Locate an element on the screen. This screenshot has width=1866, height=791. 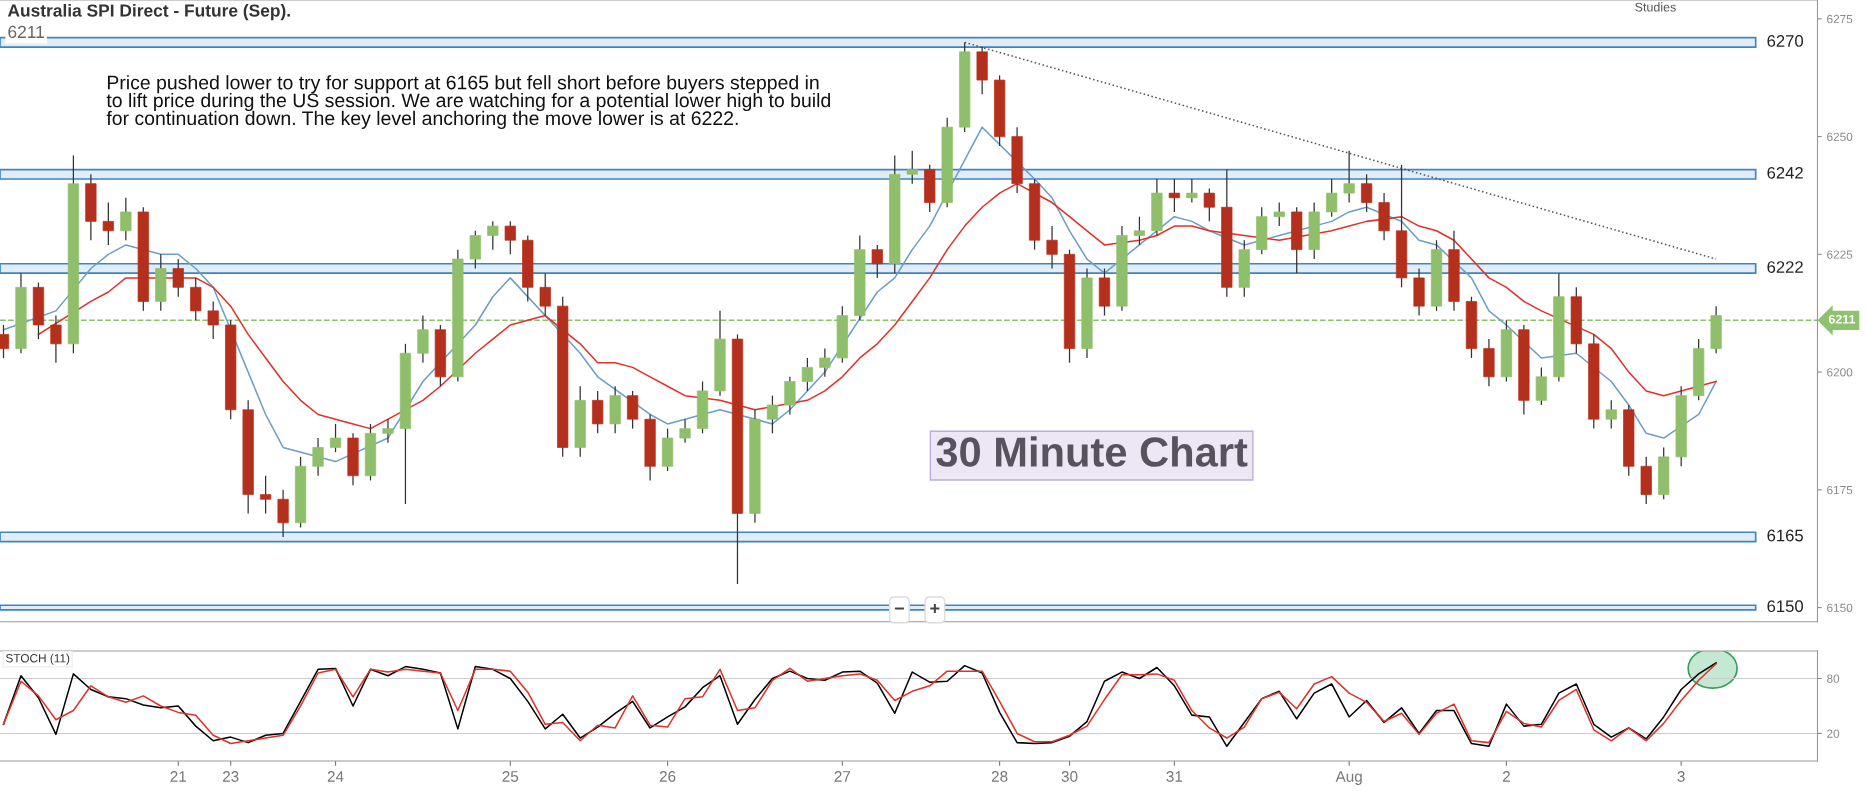
band-label: 6222 is located at coordinates (1785, 267).